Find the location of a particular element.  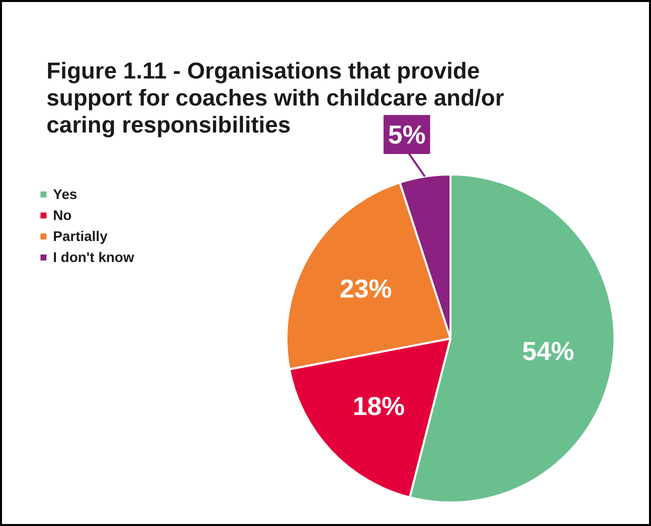

legend-label: Yes is located at coordinates (65, 194).